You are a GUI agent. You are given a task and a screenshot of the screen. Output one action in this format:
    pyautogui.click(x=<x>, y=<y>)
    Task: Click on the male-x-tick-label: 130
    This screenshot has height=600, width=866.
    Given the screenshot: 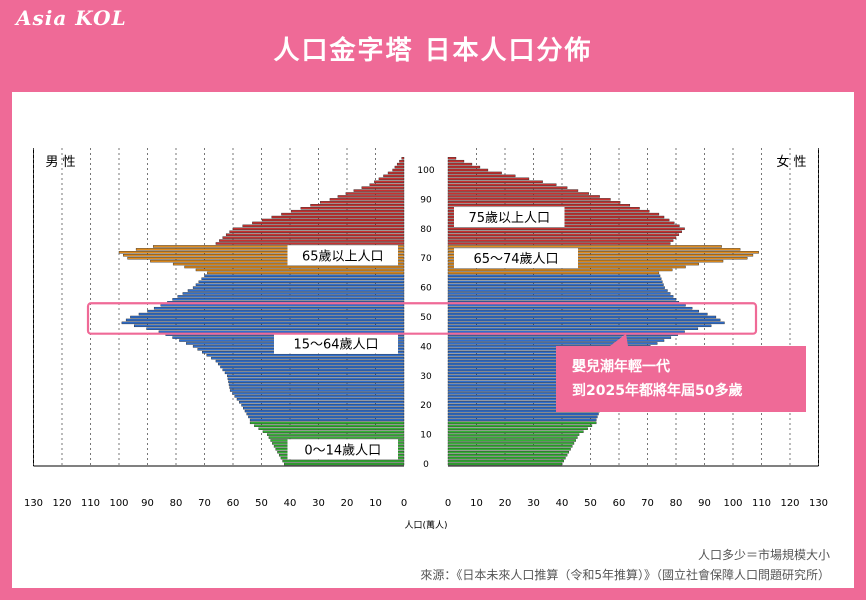 What is the action you would take?
    pyautogui.click(x=33, y=503)
    